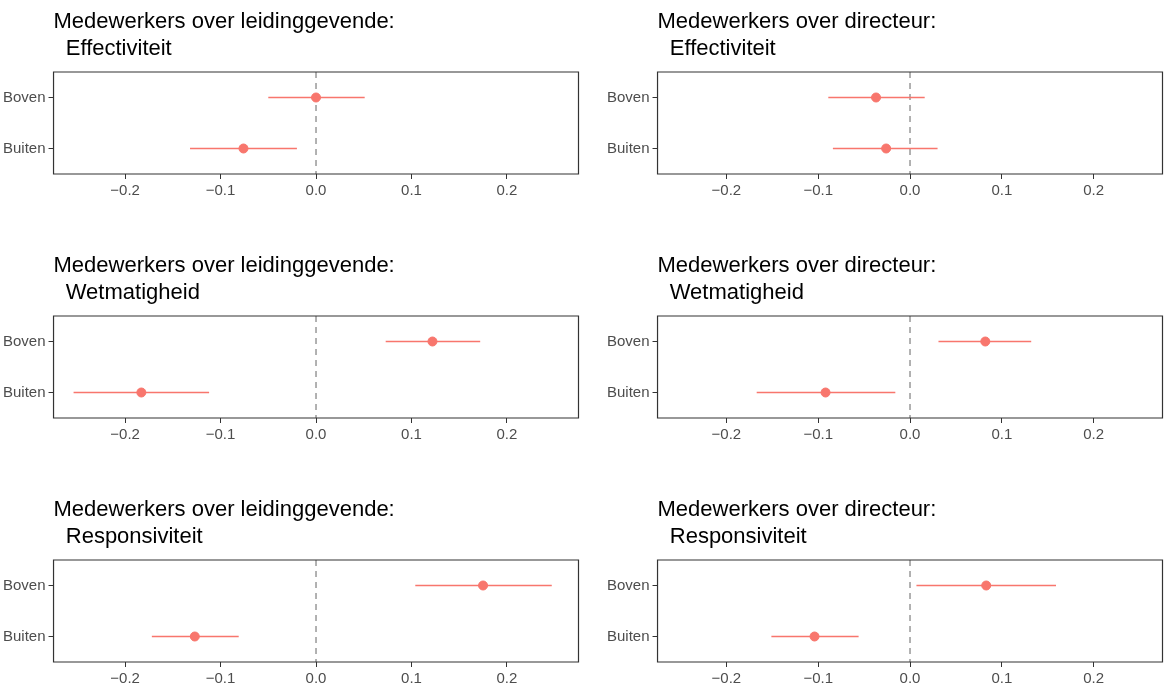 This screenshot has width=1168, height=691. I want to click on chart-title: Medewerkers over leidinggevende: Responsiviteit, so click(224, 522).